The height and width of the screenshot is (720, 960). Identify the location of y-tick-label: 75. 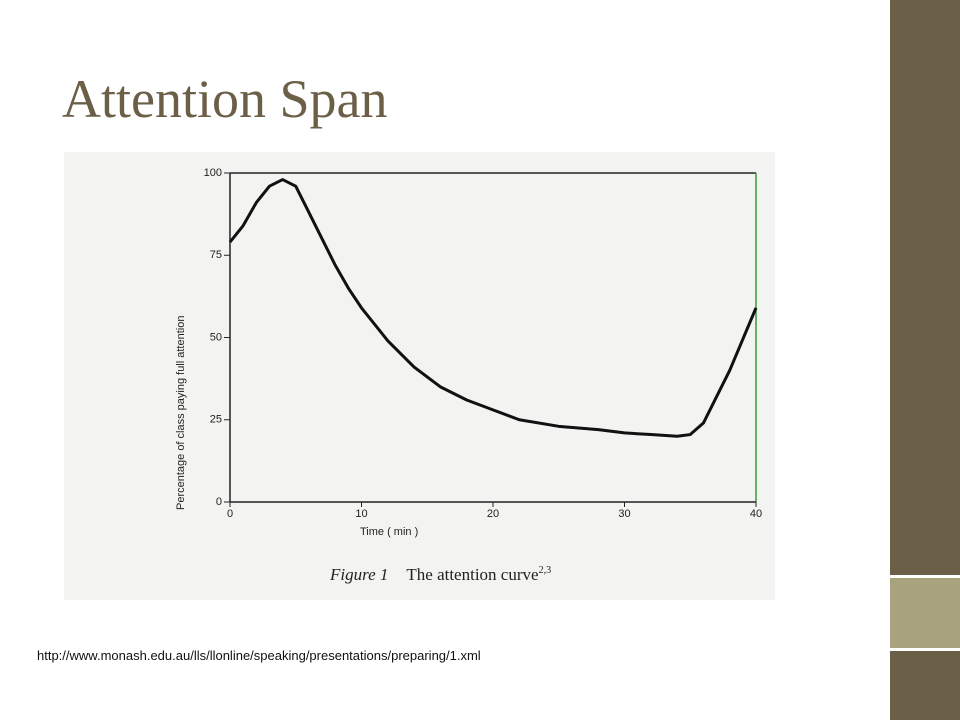
(216, 255).